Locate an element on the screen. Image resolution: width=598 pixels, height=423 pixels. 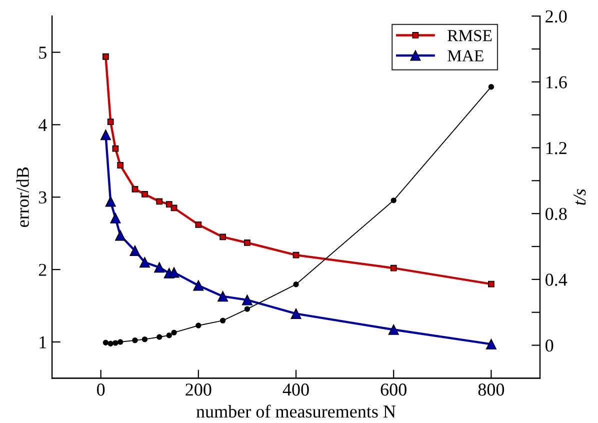
y-tick-label: 1 is located at coordinates (43, 342).